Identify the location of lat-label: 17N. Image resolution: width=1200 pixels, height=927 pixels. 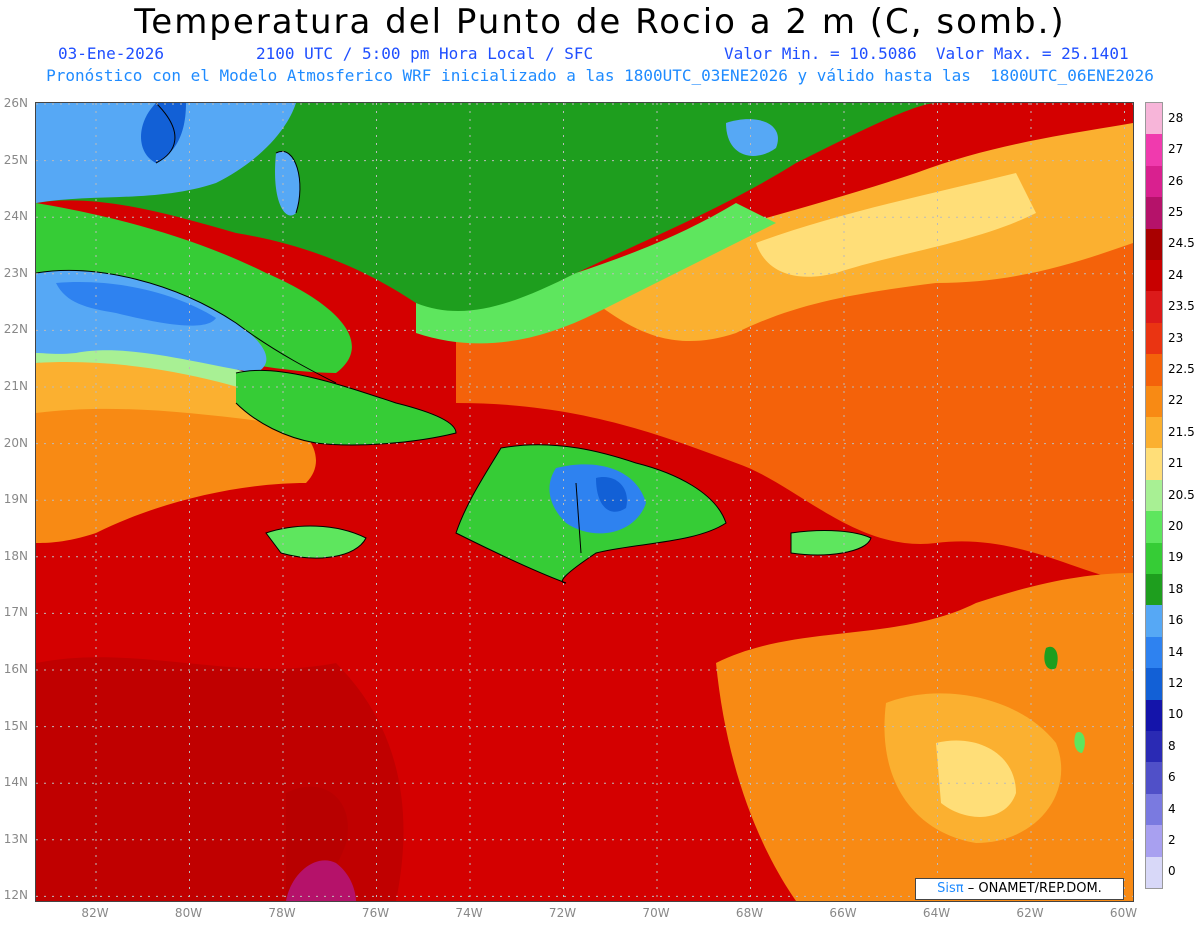
(15, 612).